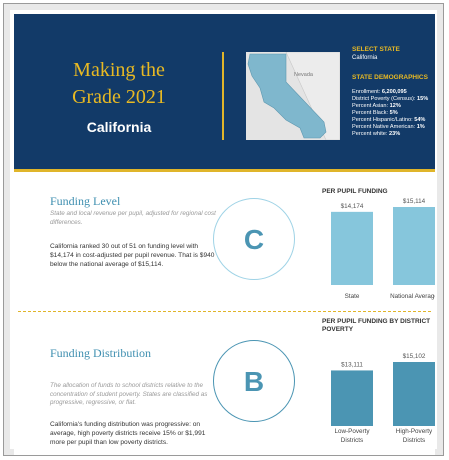 Image resolution: width=449 pixels, height=460 pixels. Describe the element at coordinates (422, 99) in the screenshot. I see `demographic-value: 15%` at that location.